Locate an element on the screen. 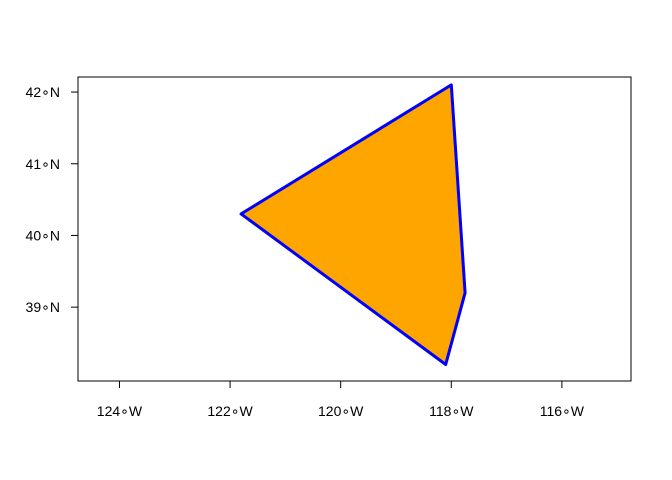  y-tick-label: 39∘N is located at coordinates (43, 307).